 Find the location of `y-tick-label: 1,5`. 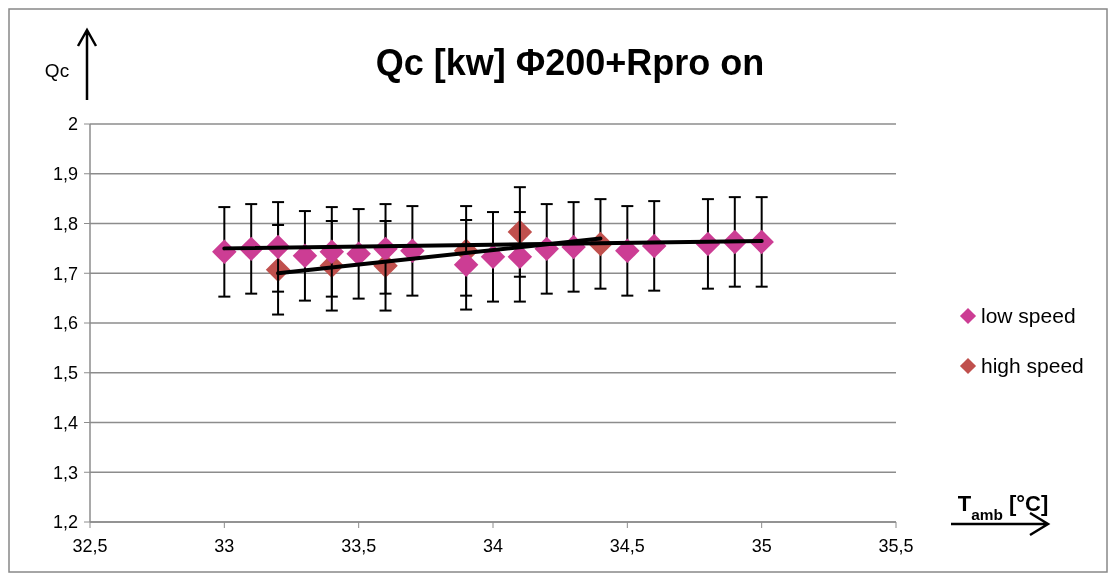

y-tick-label: 1,5 is located at coordinates (65, 373).